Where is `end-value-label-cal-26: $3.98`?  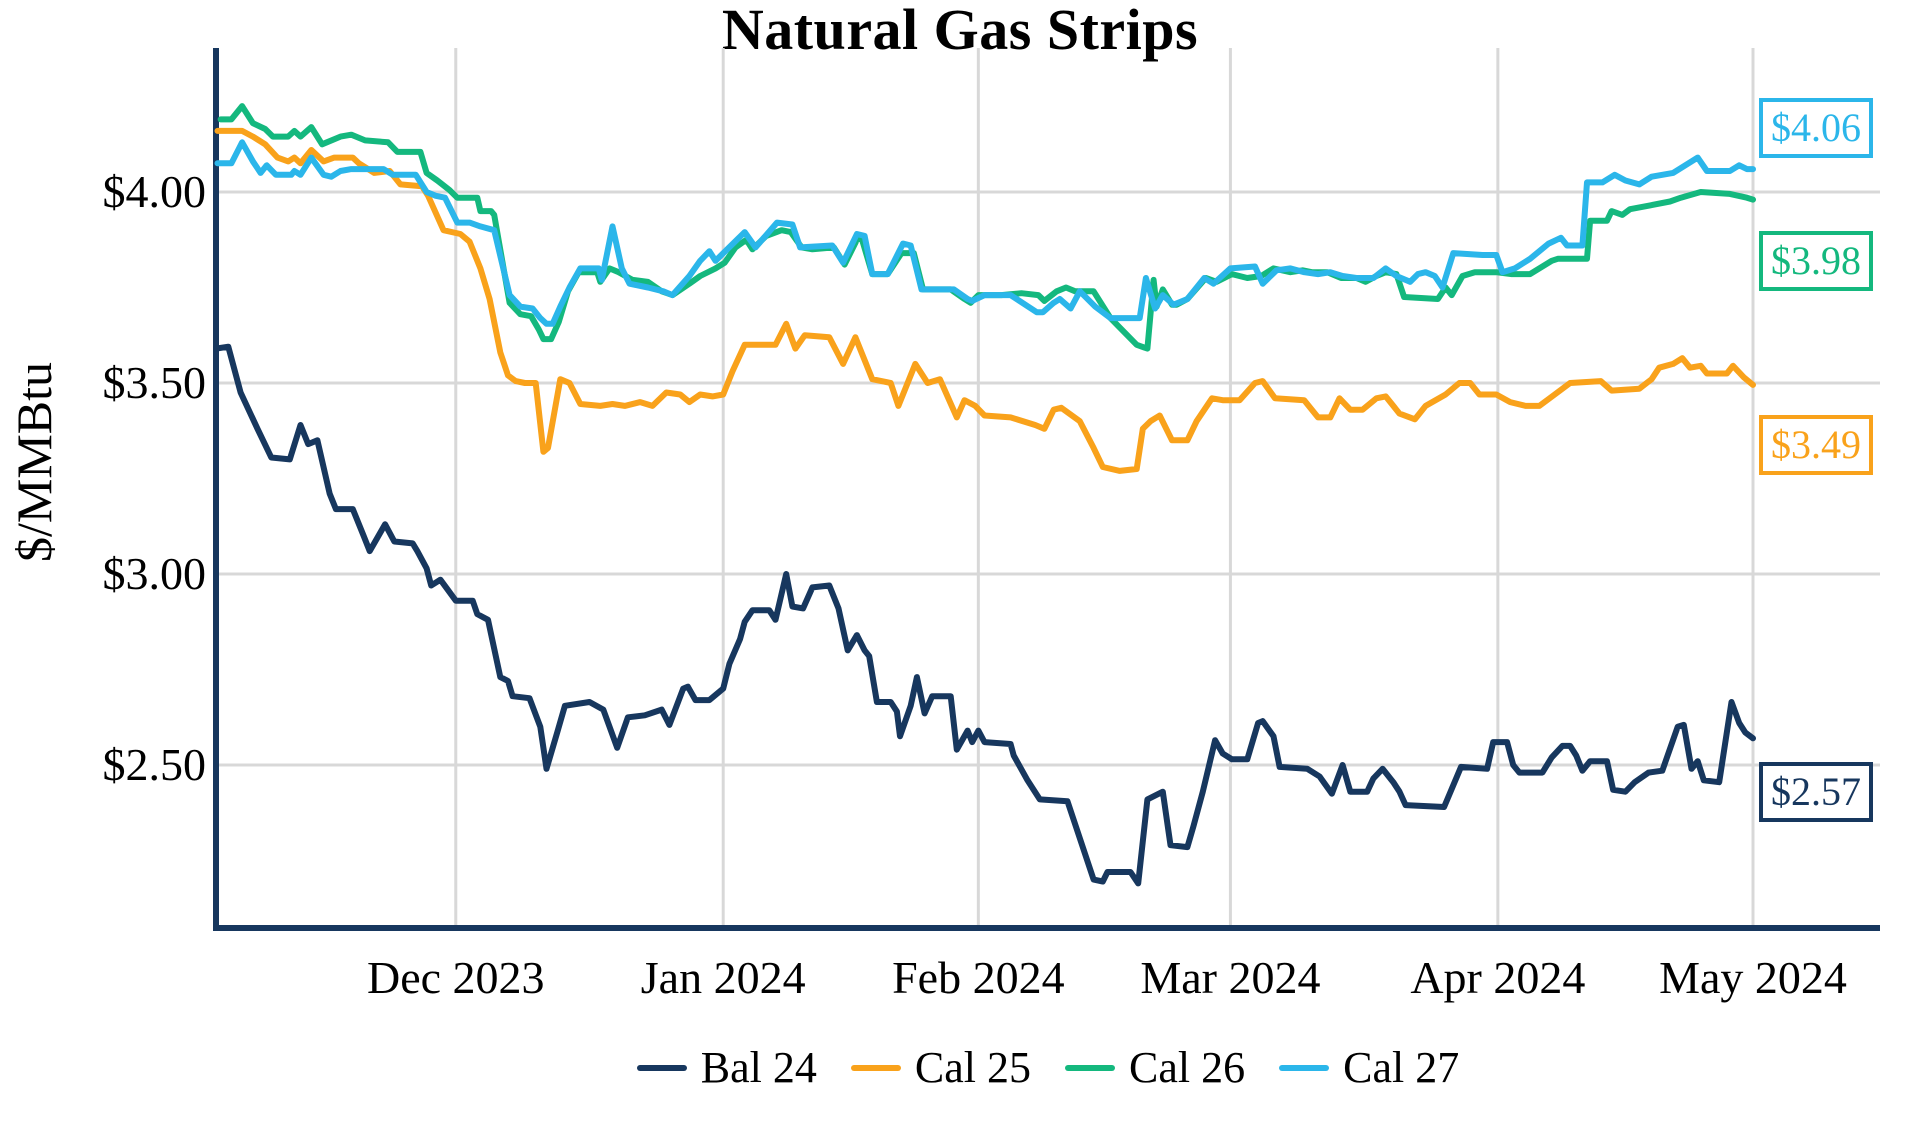 end-value-label-cal-26: $3.98 is located at coordinates (1816, 260).